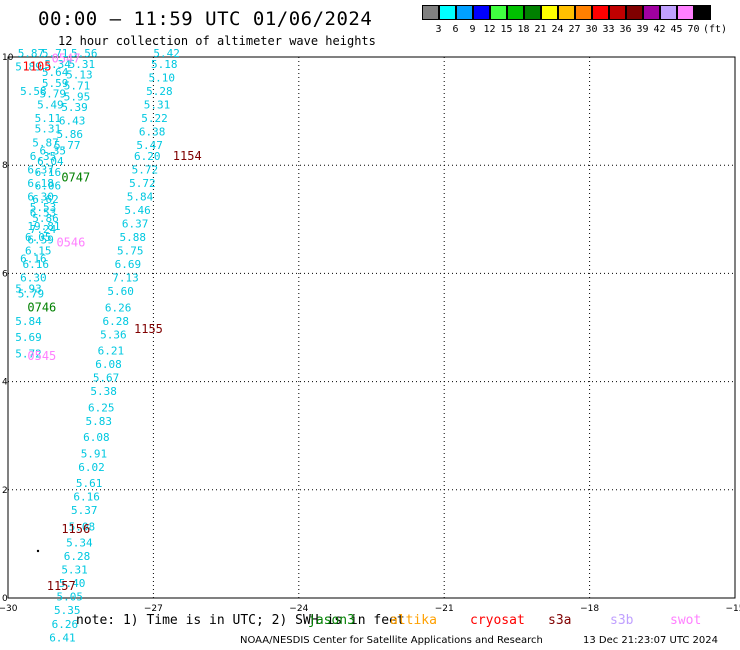 Image resolution: width=740 pixels, height=650 pixels. I want to click on satellite-label: swot, so click(686, 620).